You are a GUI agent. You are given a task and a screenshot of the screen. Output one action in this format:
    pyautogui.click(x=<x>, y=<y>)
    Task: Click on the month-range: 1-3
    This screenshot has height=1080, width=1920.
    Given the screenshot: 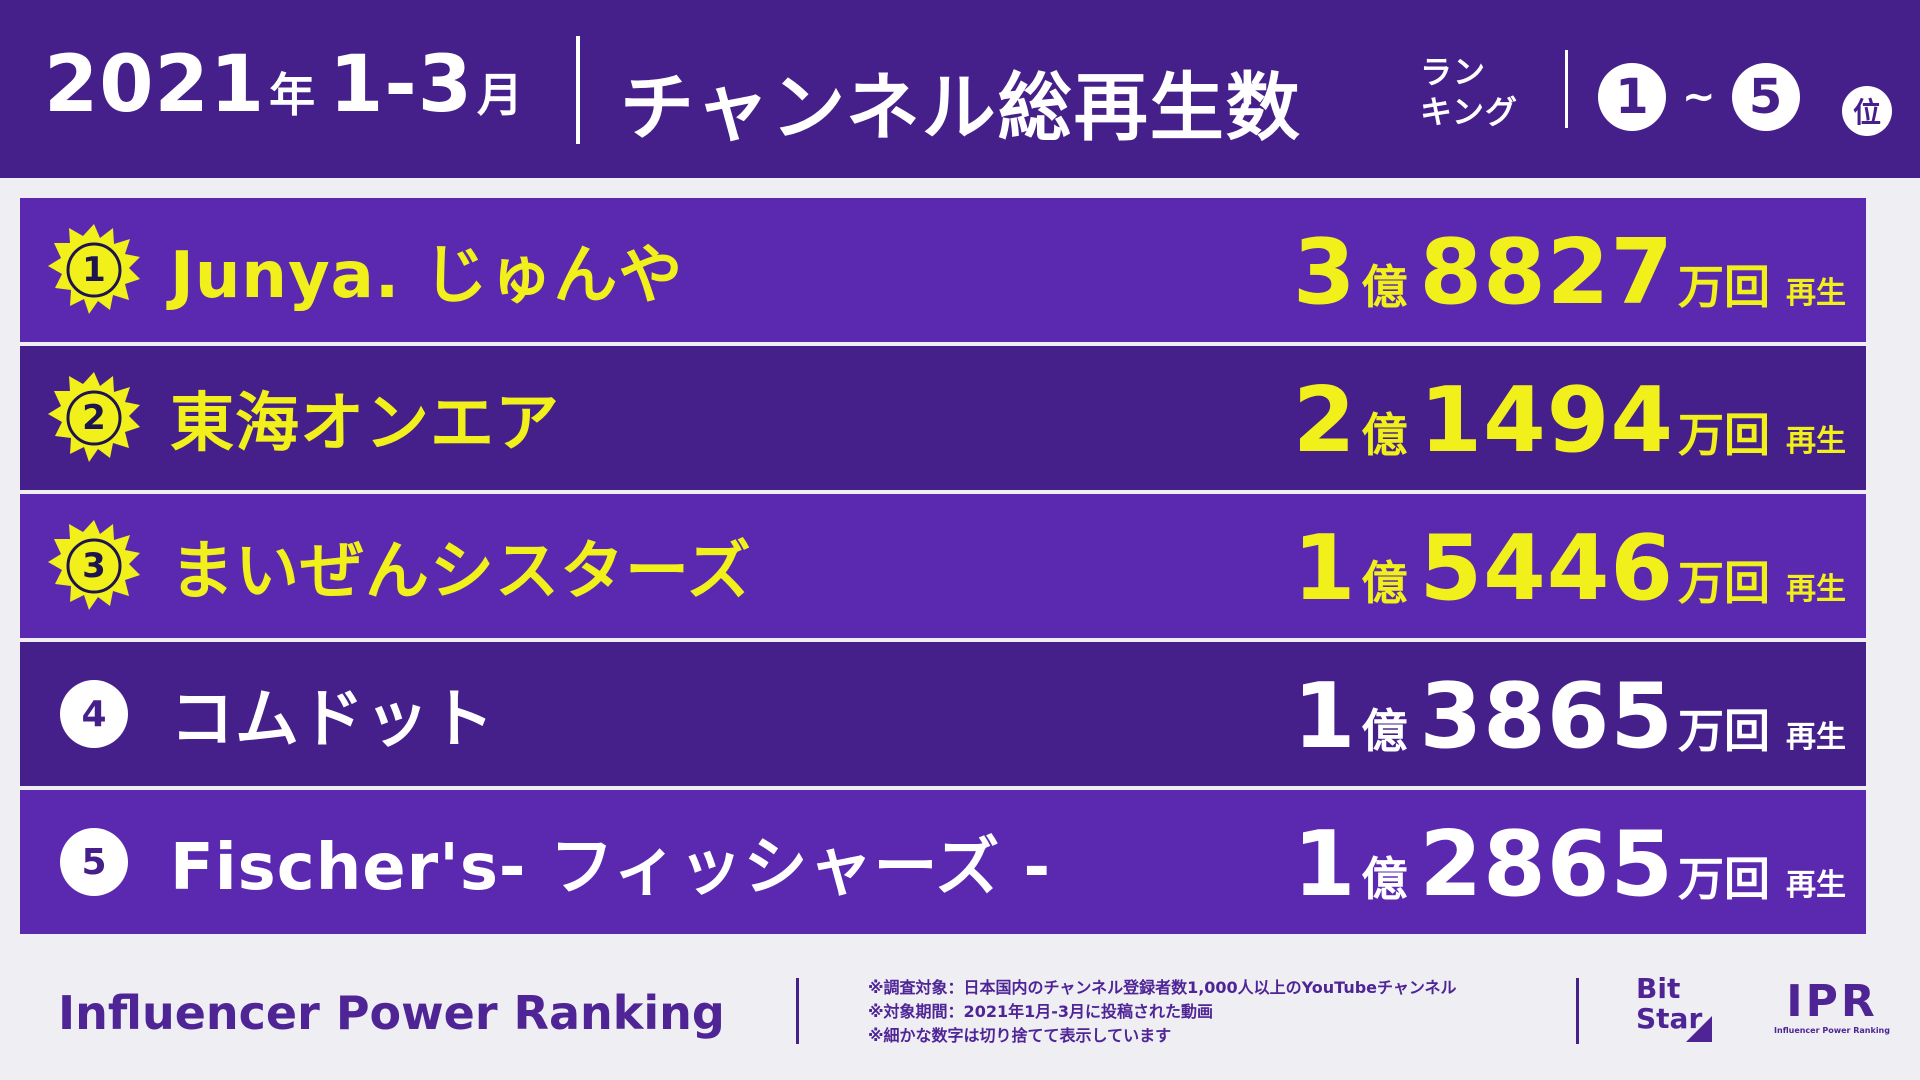 What is the action you would take?
    pyautogui.click(x=401, y=85)
    